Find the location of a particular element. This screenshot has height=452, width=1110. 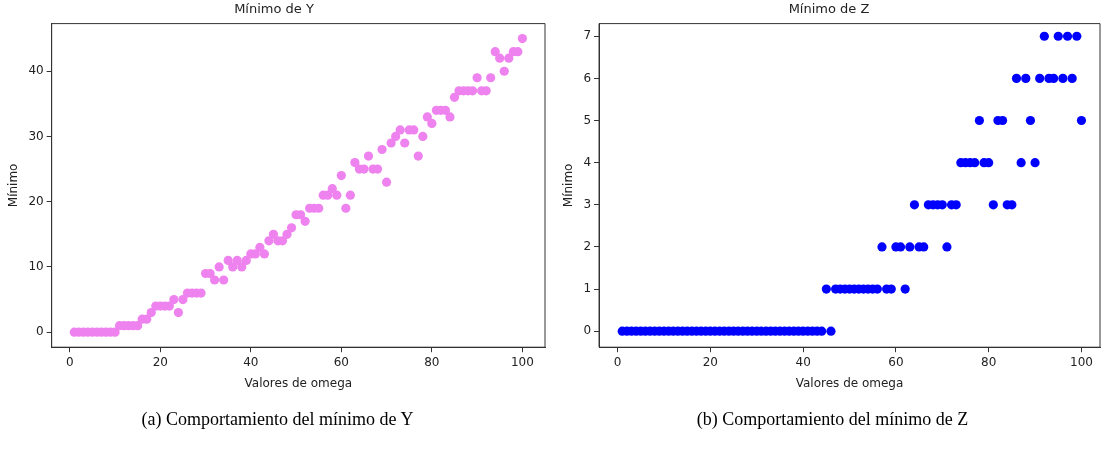

chart-title: Mínimo de Y is located at coordinates (273, 9).